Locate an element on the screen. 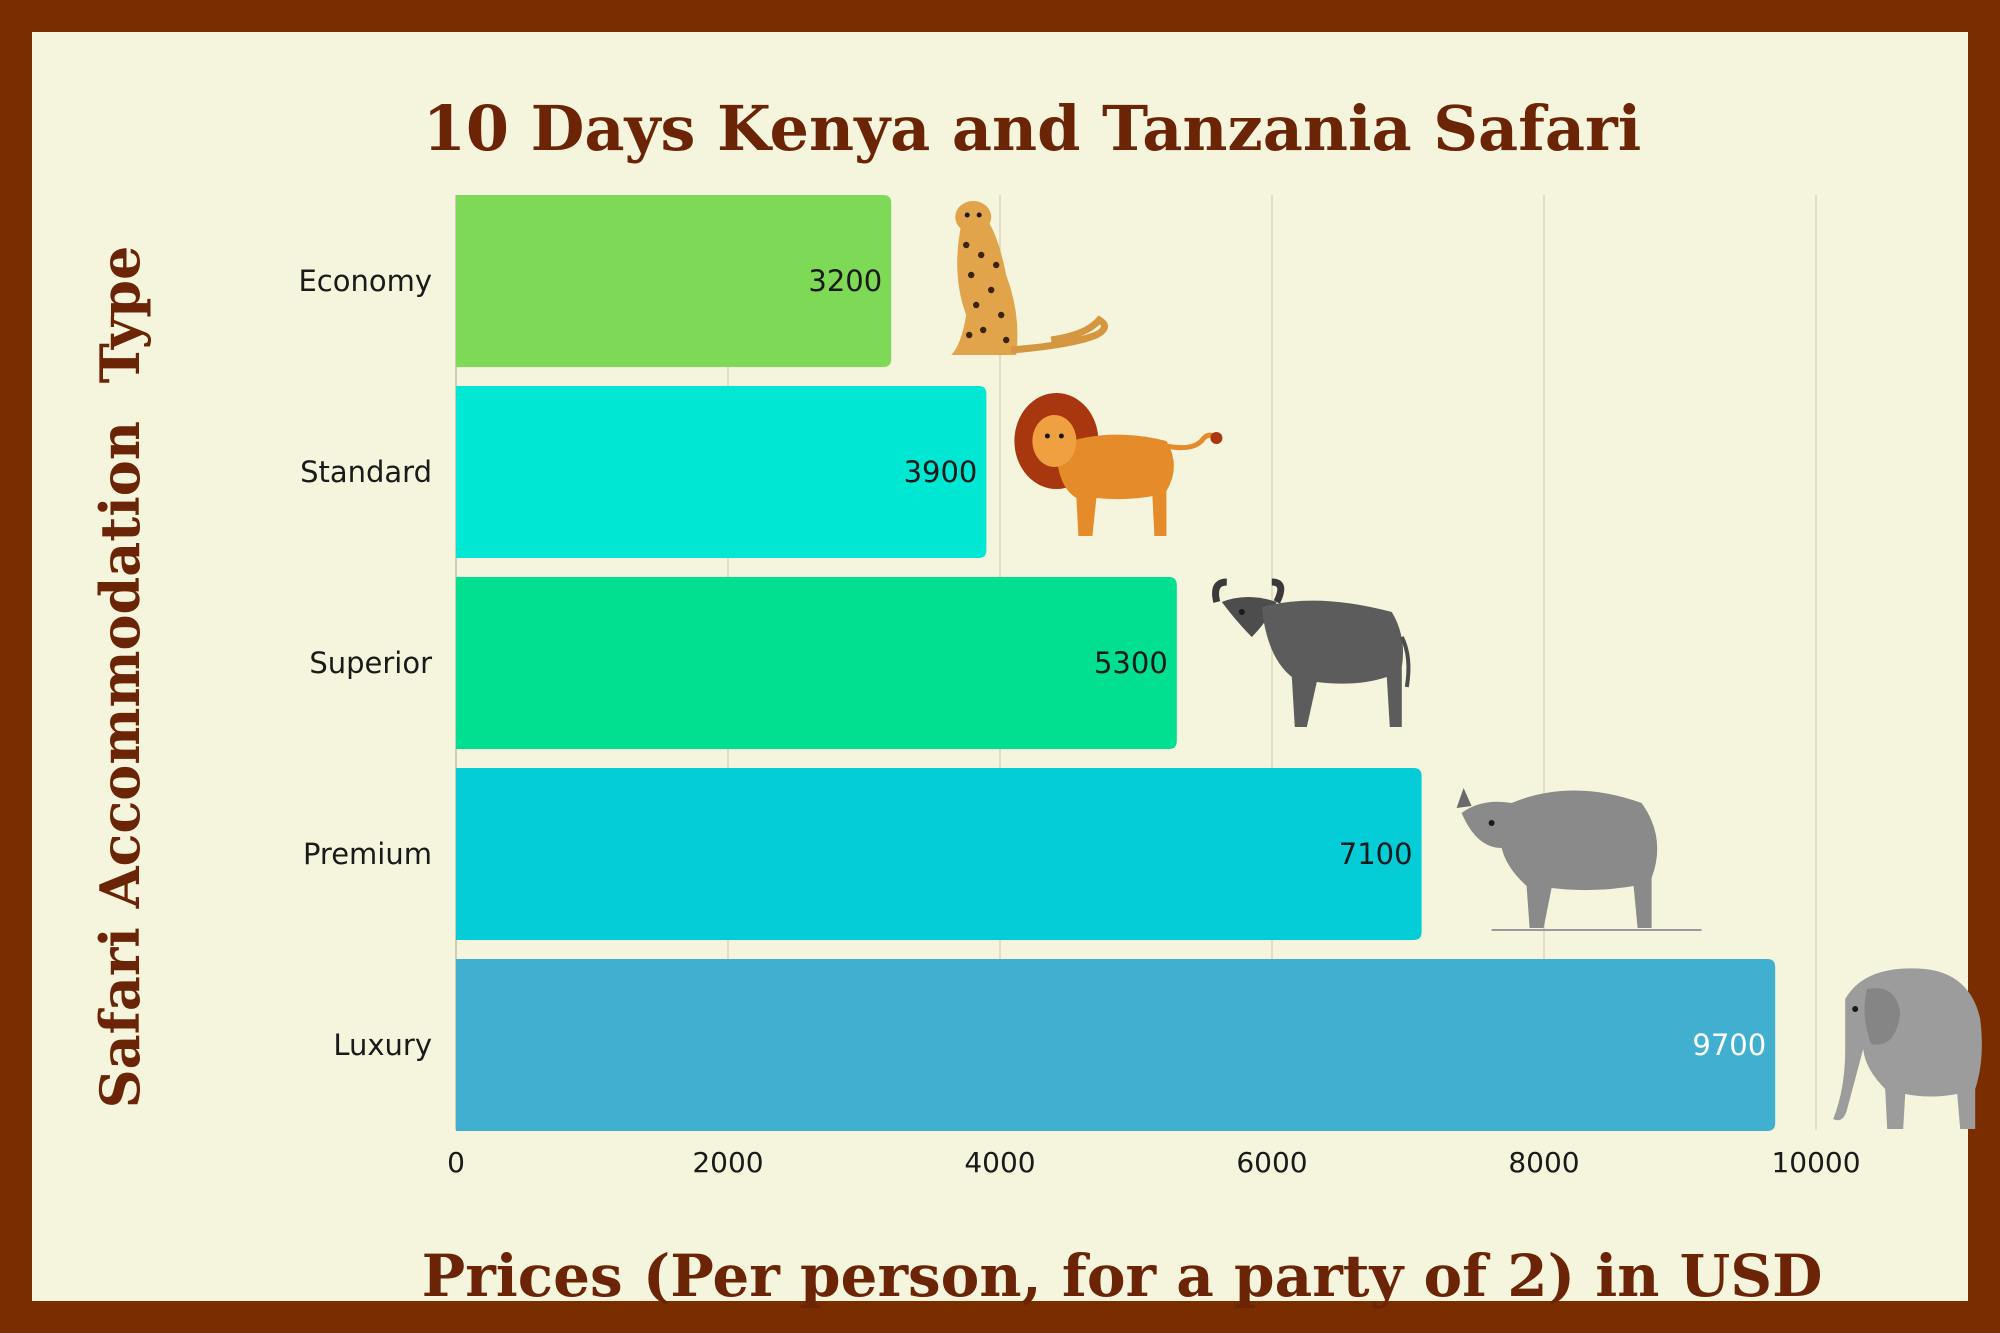  x-tick-label: 4000 is located at coordinates (999, 1162).